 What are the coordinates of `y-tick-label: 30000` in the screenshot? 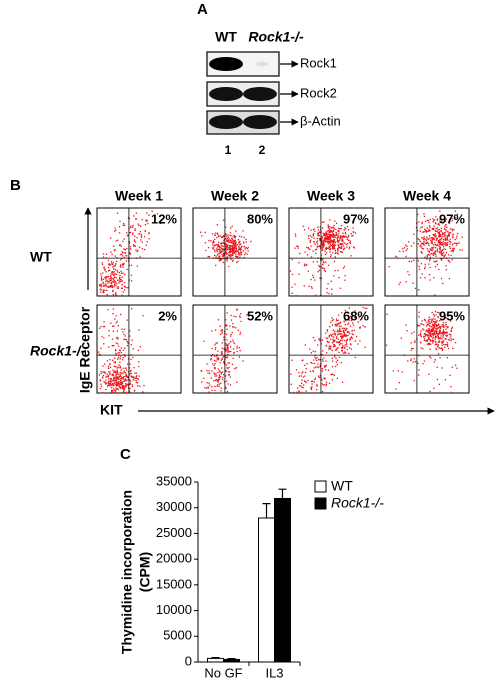 It's located at (174, 506).